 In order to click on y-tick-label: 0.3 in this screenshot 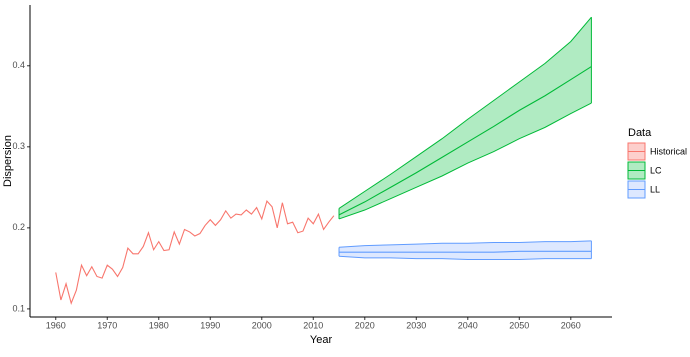, I will do `click(18, 146)`.